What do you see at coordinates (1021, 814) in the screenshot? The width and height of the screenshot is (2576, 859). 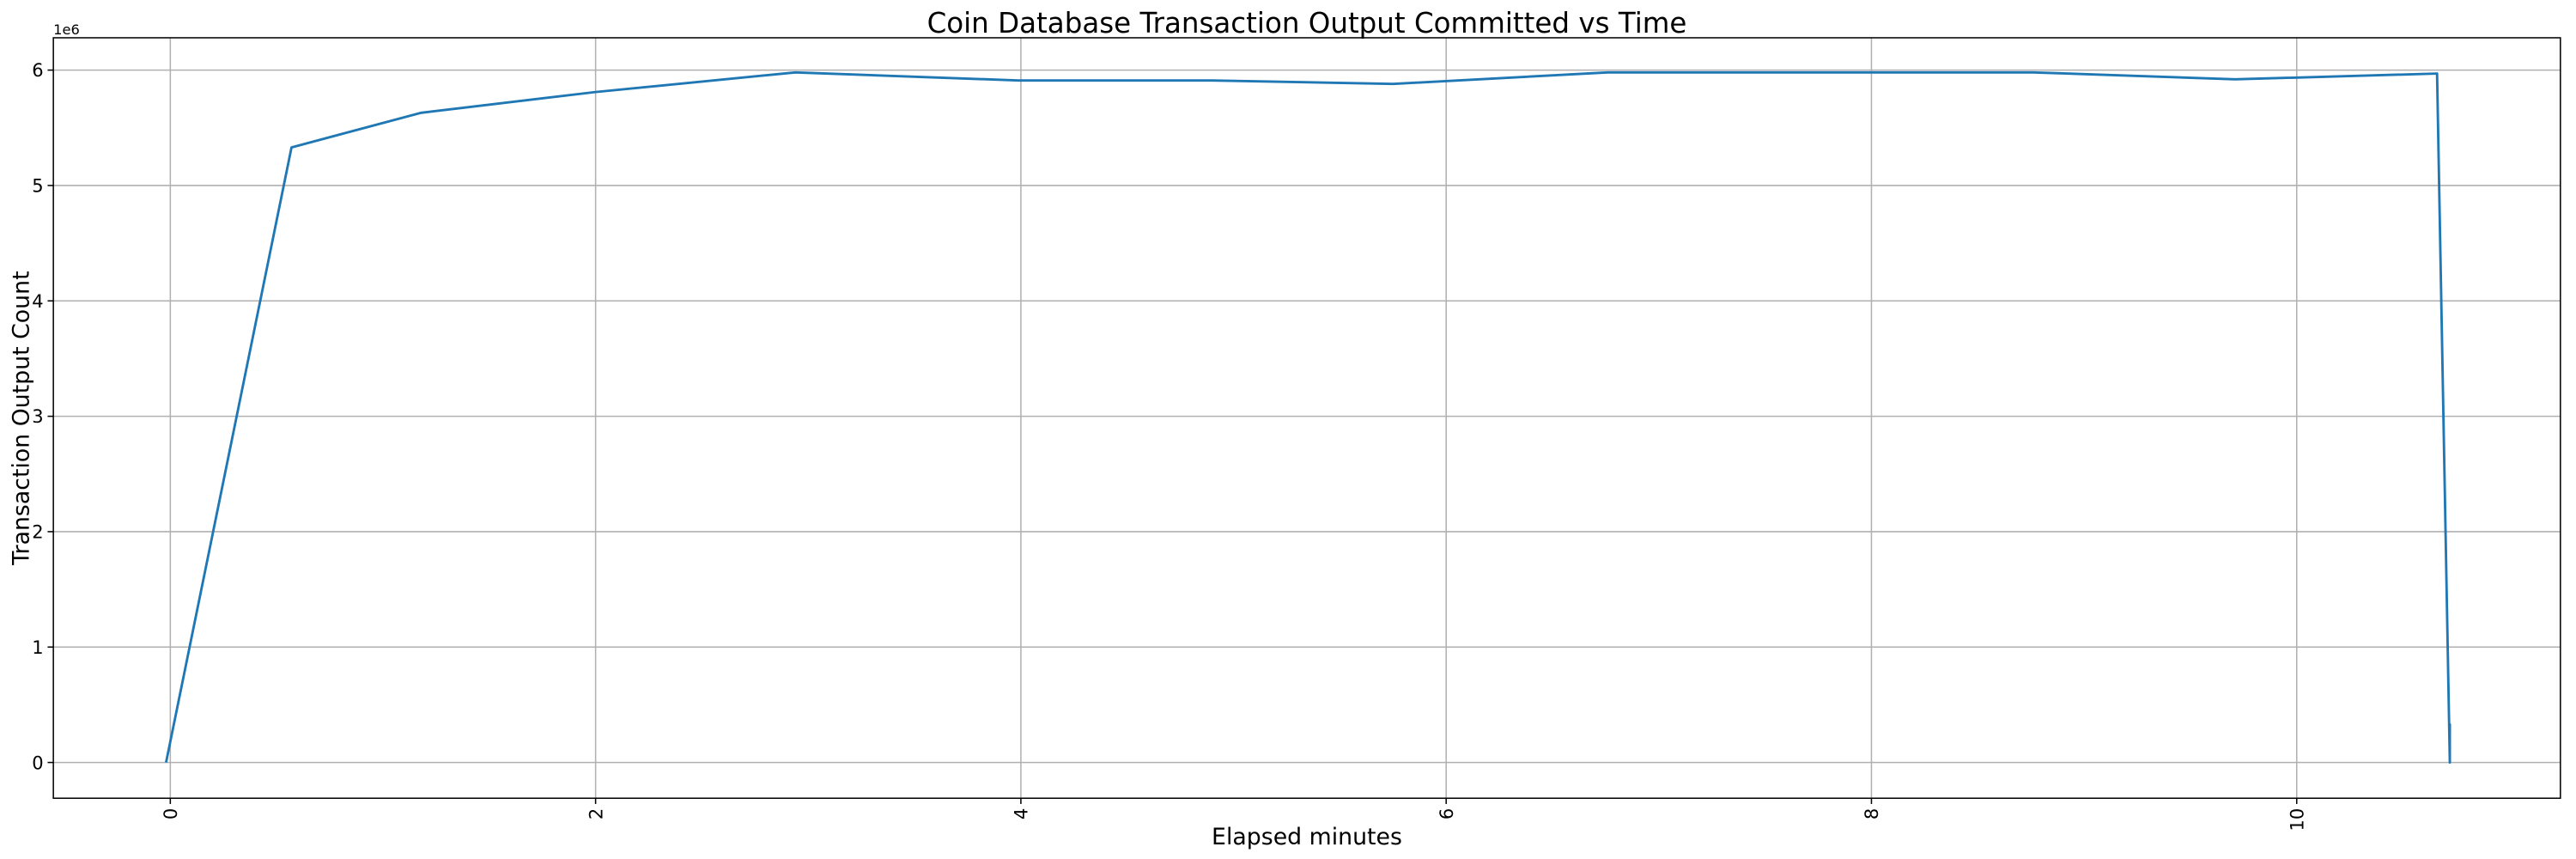 I see `x-tick-label: 4` at bounding box center [1021, 814].